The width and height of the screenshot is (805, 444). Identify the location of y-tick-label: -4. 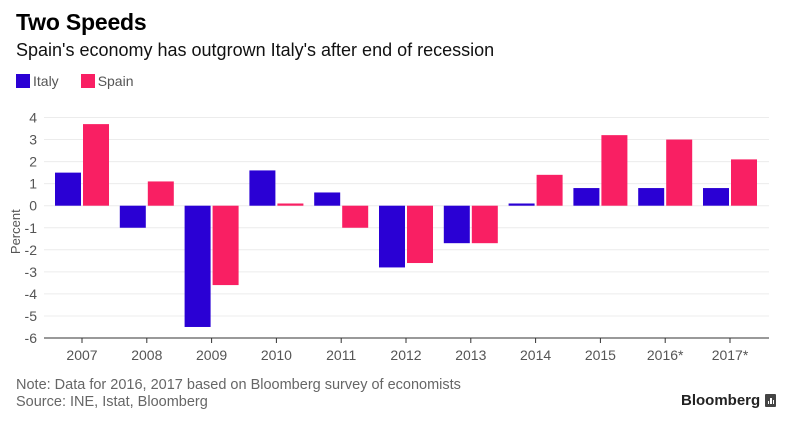
(31, 294).